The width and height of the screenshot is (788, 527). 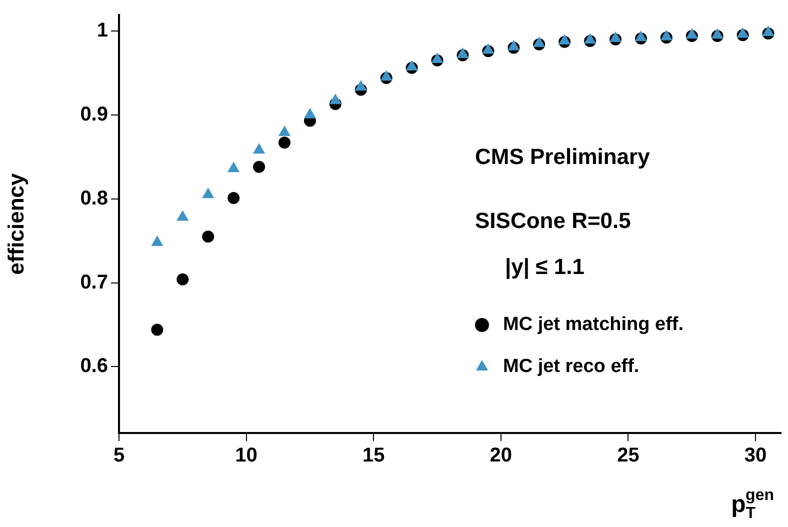 What do you see at coordinates (373, 455) in the screenshot?
I see `x-tick-label: 15` at bounding box center [373, 455].